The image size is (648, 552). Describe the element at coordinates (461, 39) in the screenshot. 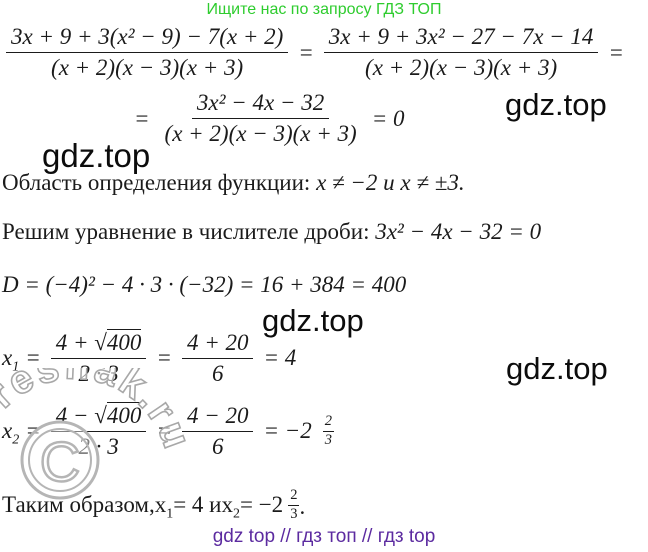

I see `fraction-2-numerator: 3x + 9 + 3x² − 27 − 7x − 14` at that location.